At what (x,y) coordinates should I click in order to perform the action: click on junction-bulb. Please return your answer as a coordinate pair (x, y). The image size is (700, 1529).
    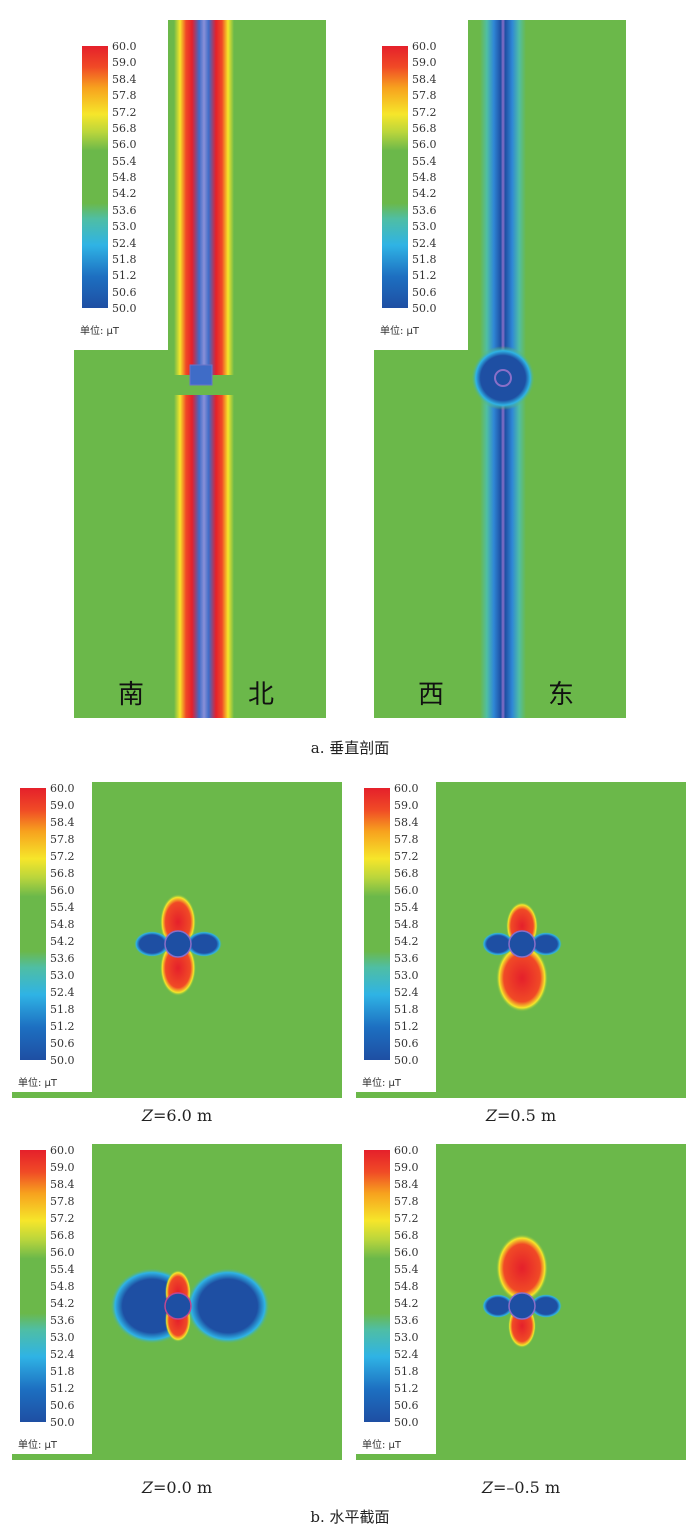
    Looking at the image, I should click on (503, 378).